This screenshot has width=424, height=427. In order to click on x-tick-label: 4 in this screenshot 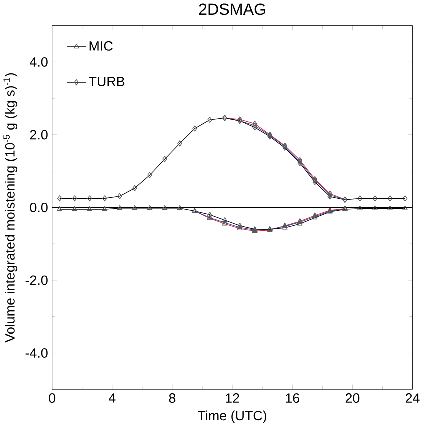, I will do `click(112, 398)`.